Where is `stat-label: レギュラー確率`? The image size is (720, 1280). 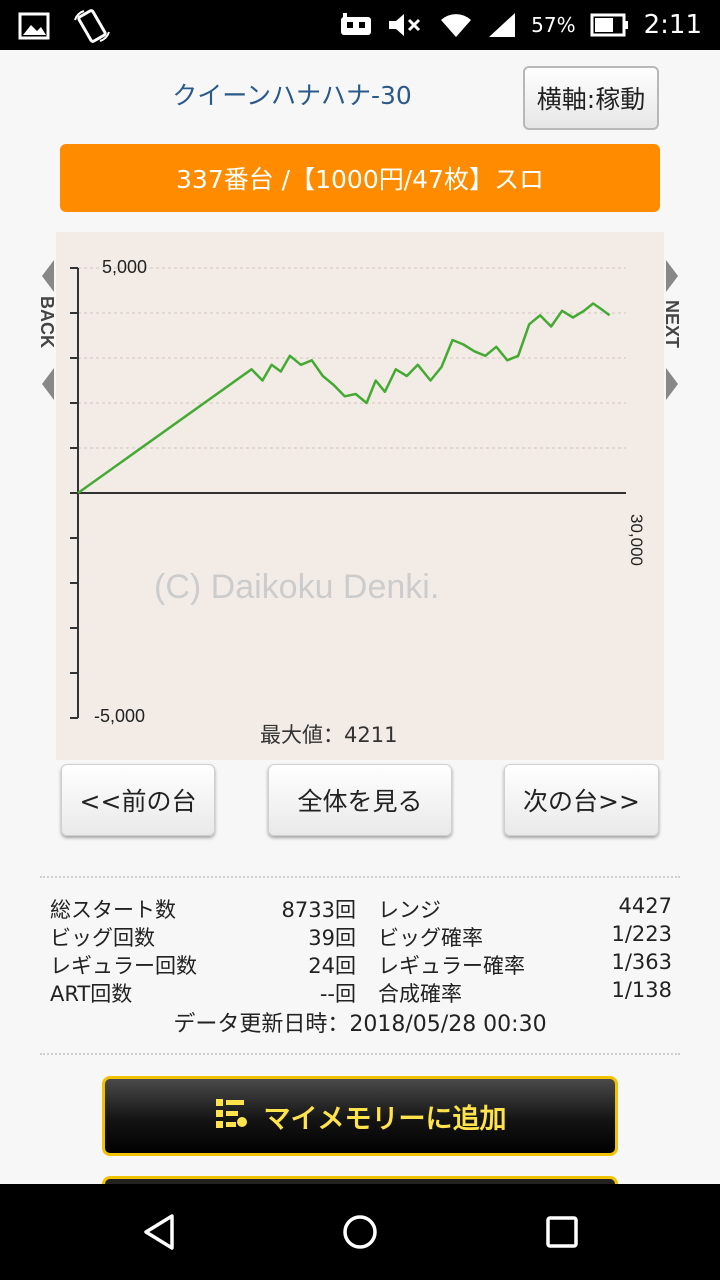 stat-label: レギュラー確率 is located at coordinates (451, 966).